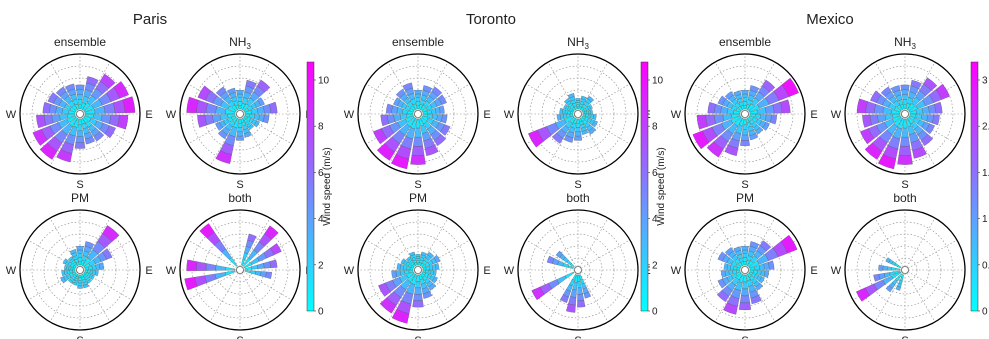 This screenshot has width=989, height=339. What do you see at coordinates (745, 198) in the screenshot?
I see `panel-title: PM` at bounding box center [745, 198].